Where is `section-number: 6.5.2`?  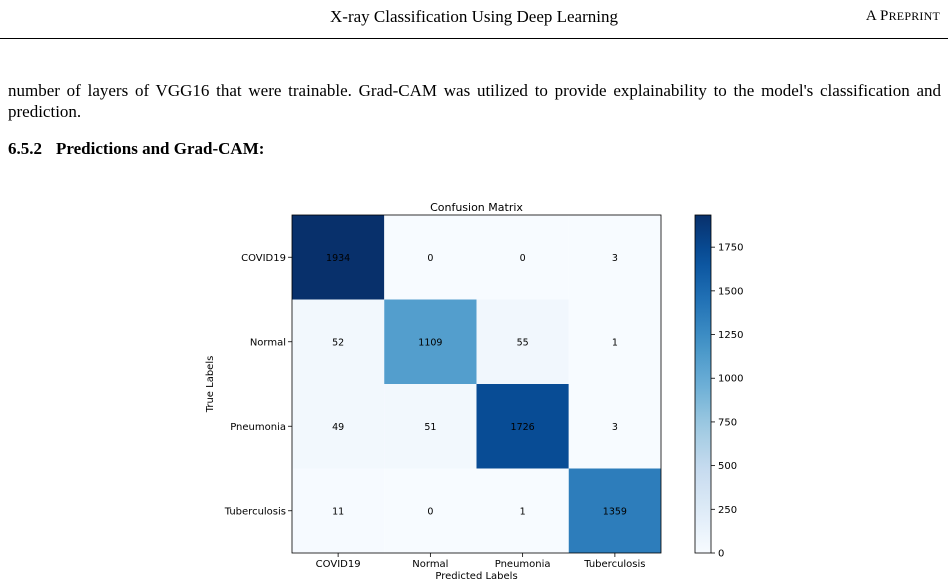 section-number: 6.5.2 is located at coordinates (25, 148).